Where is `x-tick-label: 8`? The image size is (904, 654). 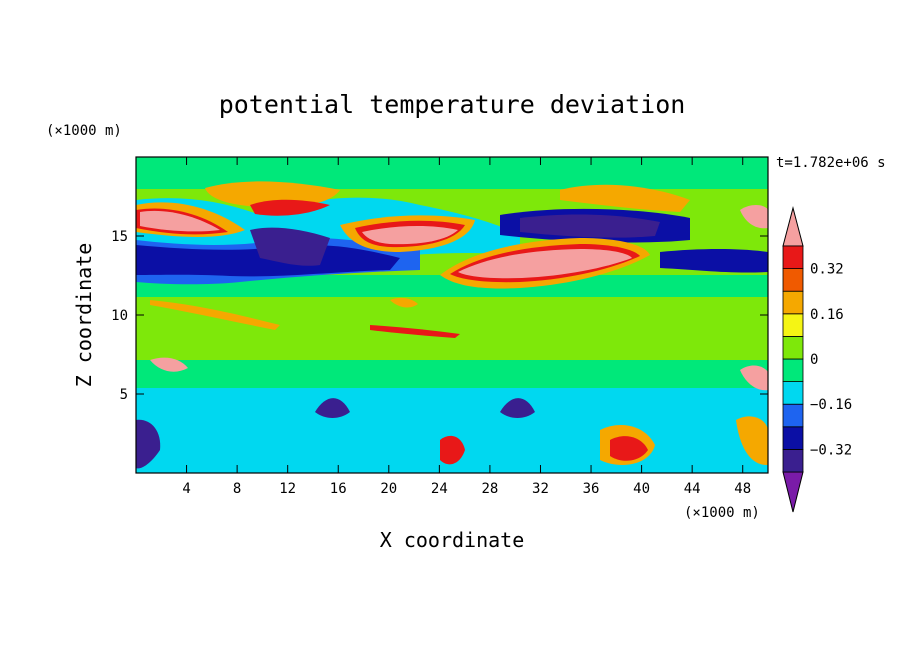 x-tick-label: 8 is located at coordinates (237, 489).